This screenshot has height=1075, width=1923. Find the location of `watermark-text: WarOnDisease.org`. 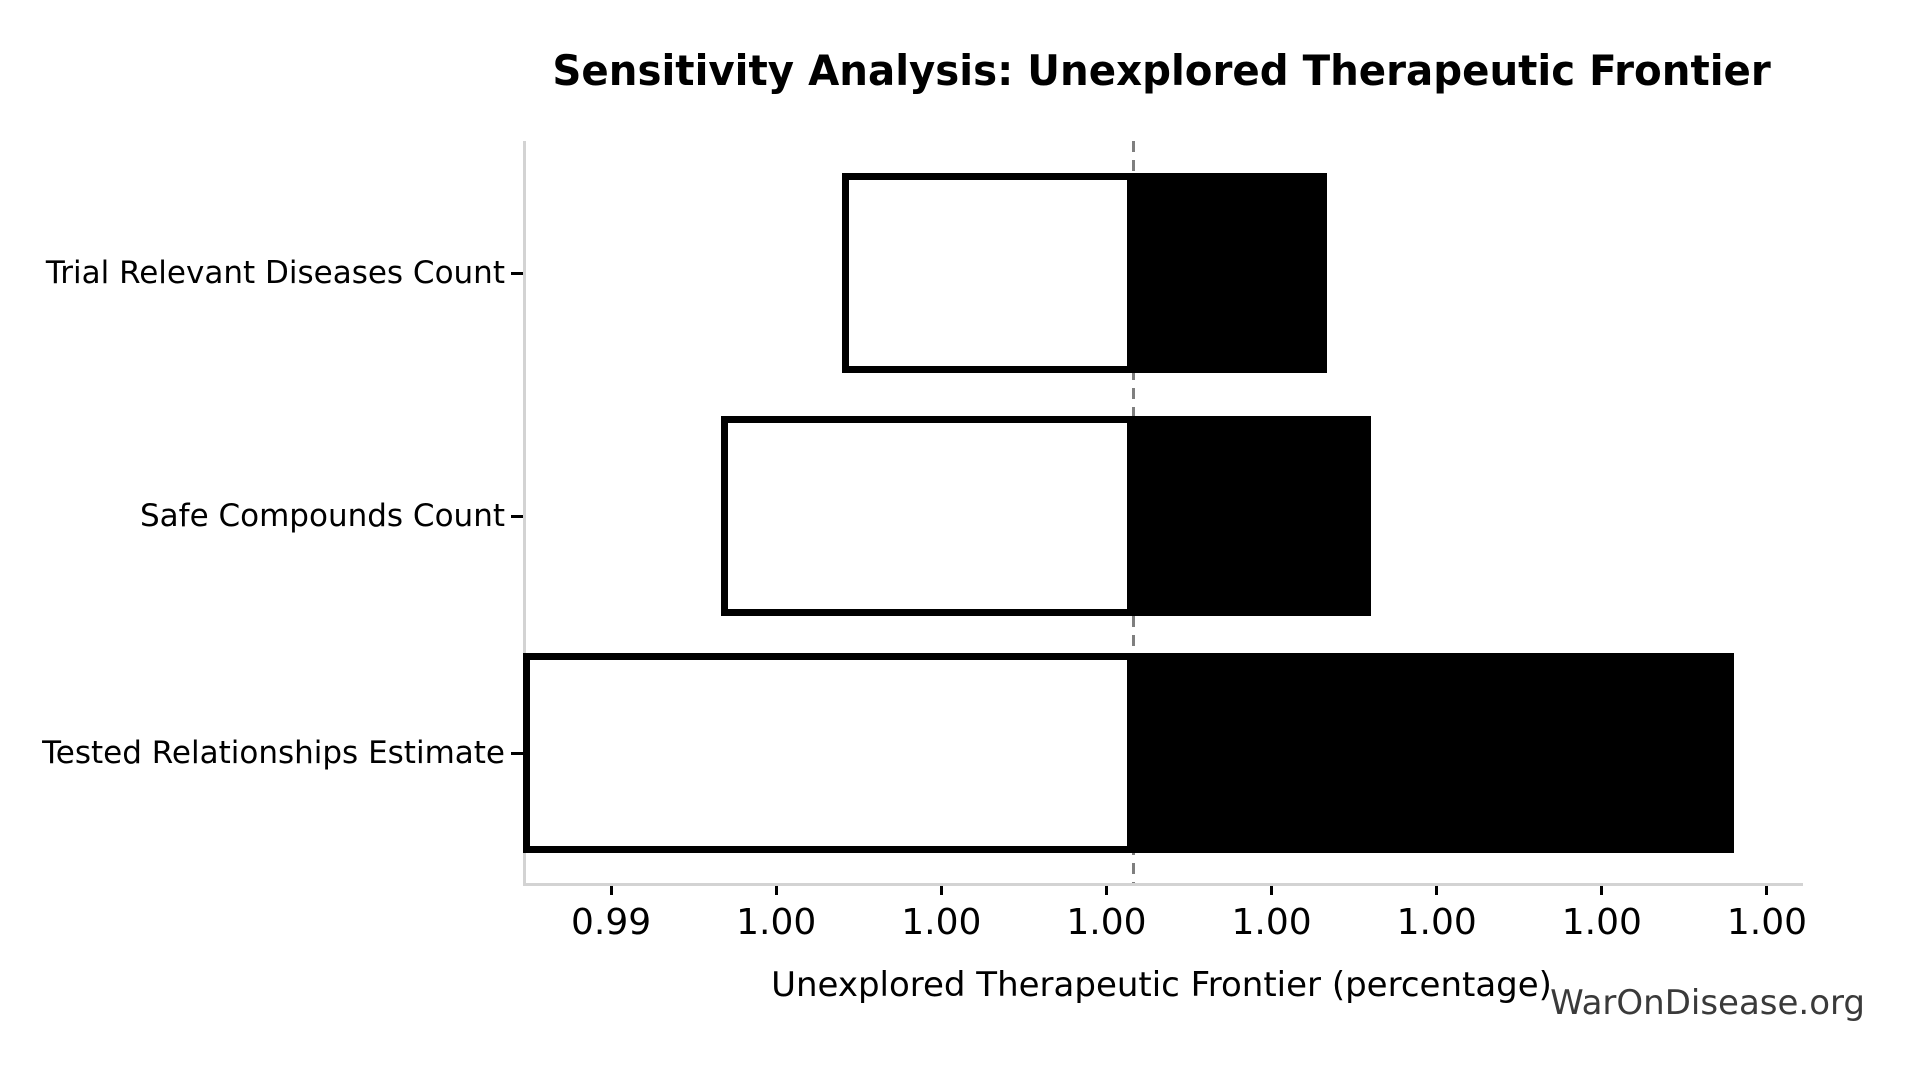

watermark-text: WarOnDisease.org is located at coordinates (1707, 1003).